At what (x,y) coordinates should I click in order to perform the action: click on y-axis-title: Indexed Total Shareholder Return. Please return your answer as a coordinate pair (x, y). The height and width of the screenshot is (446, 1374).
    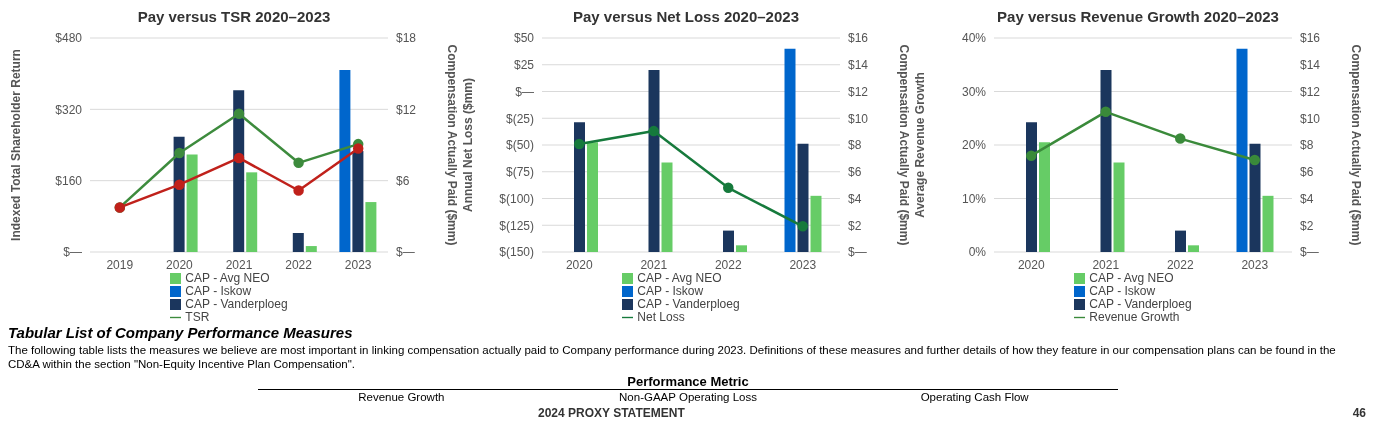
    Looking at the image, I should click on (16, 145).